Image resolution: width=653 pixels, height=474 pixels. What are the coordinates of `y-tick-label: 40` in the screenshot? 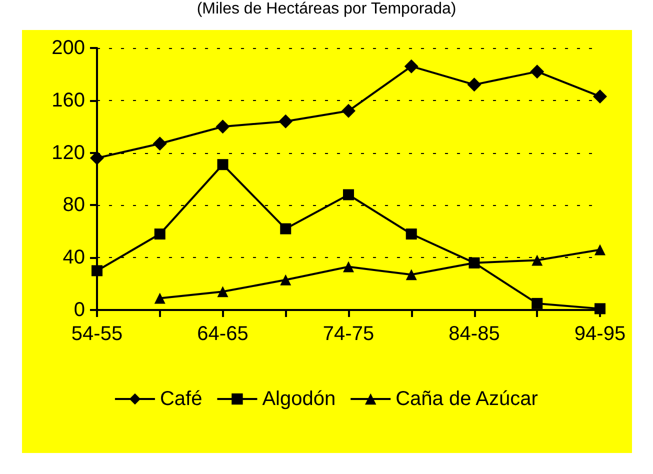 It's located at (73, 257).